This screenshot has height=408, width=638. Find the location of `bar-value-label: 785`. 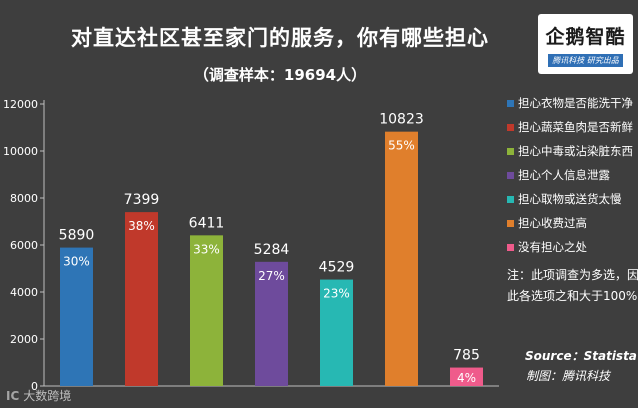

bar-value-label: 785 is located at coordinates (466, 356).